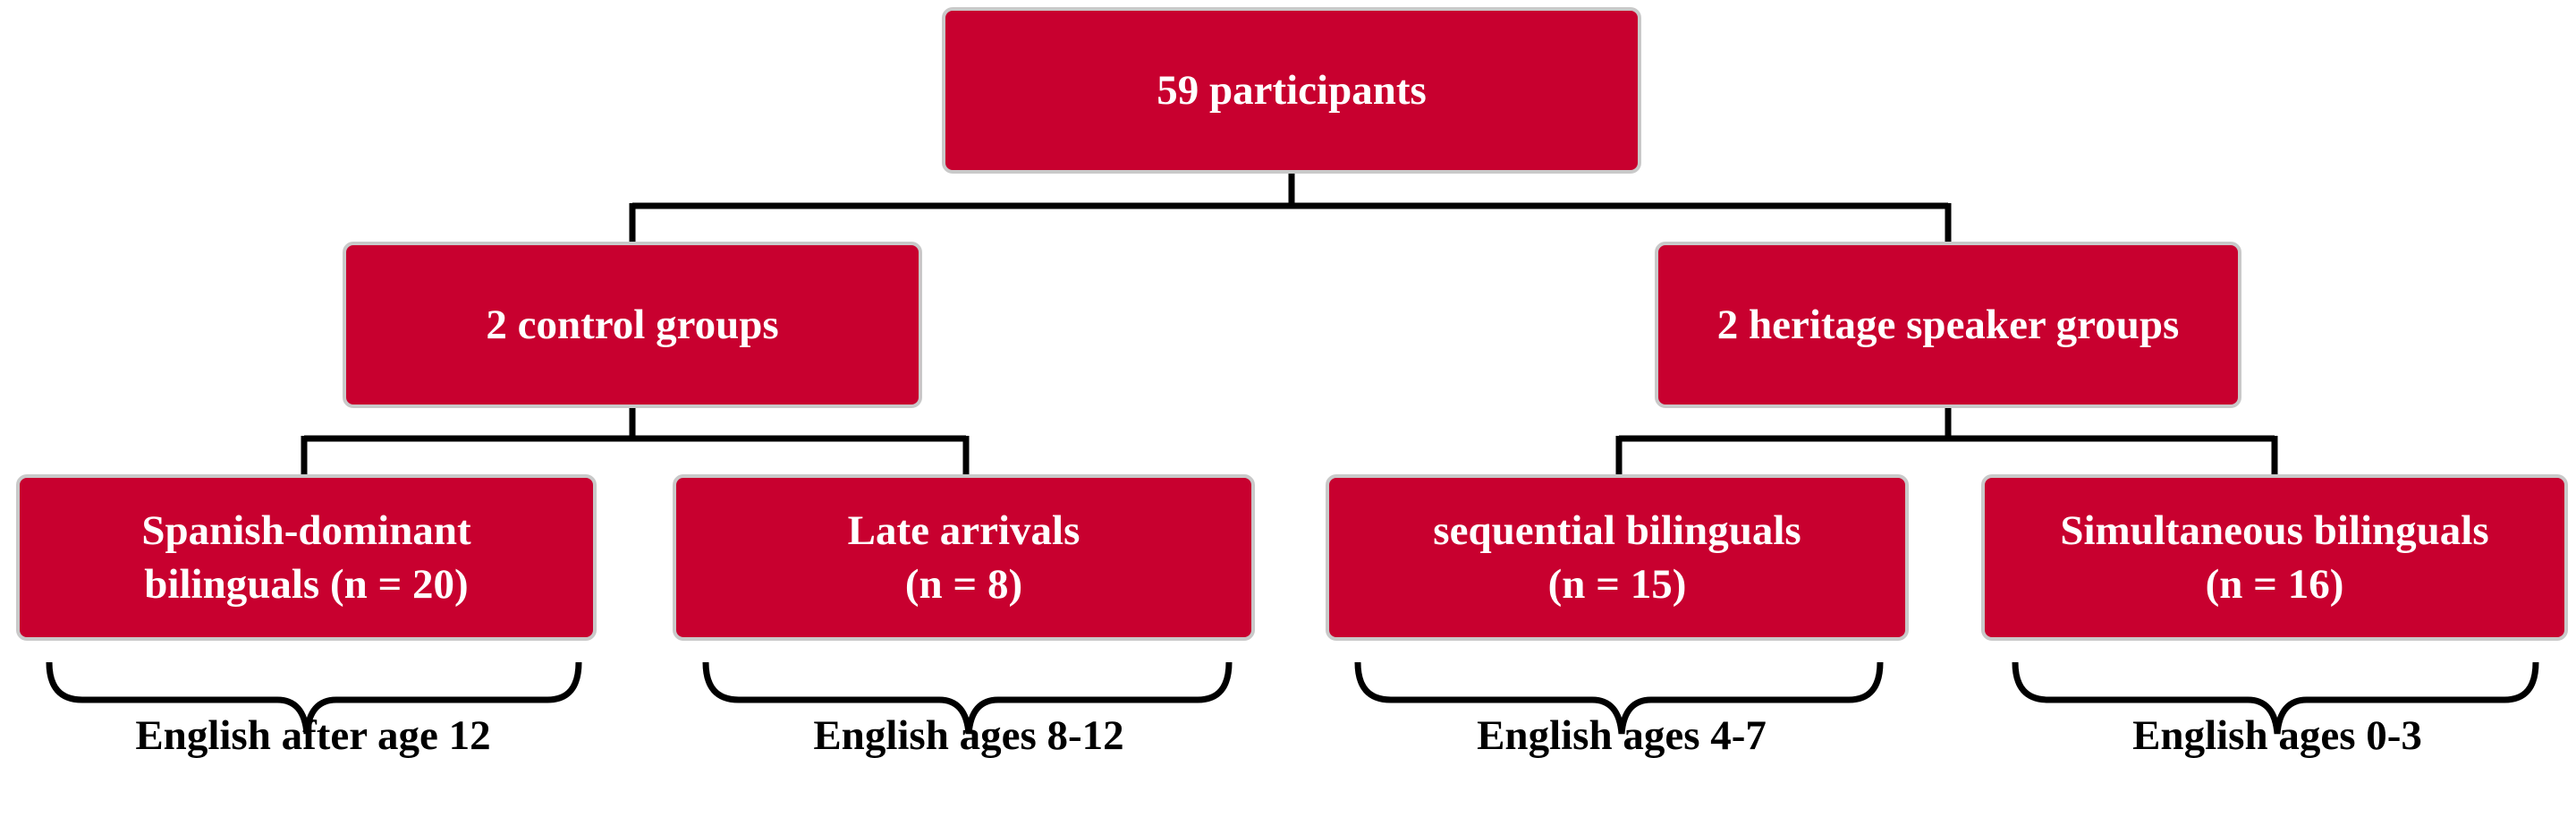 The height and width of the screenshot is (826, 2576). Describe the element at coordinates (963, 530) in the screenshot. I see `late-arrivals-line1: Late arrivals` at that location.